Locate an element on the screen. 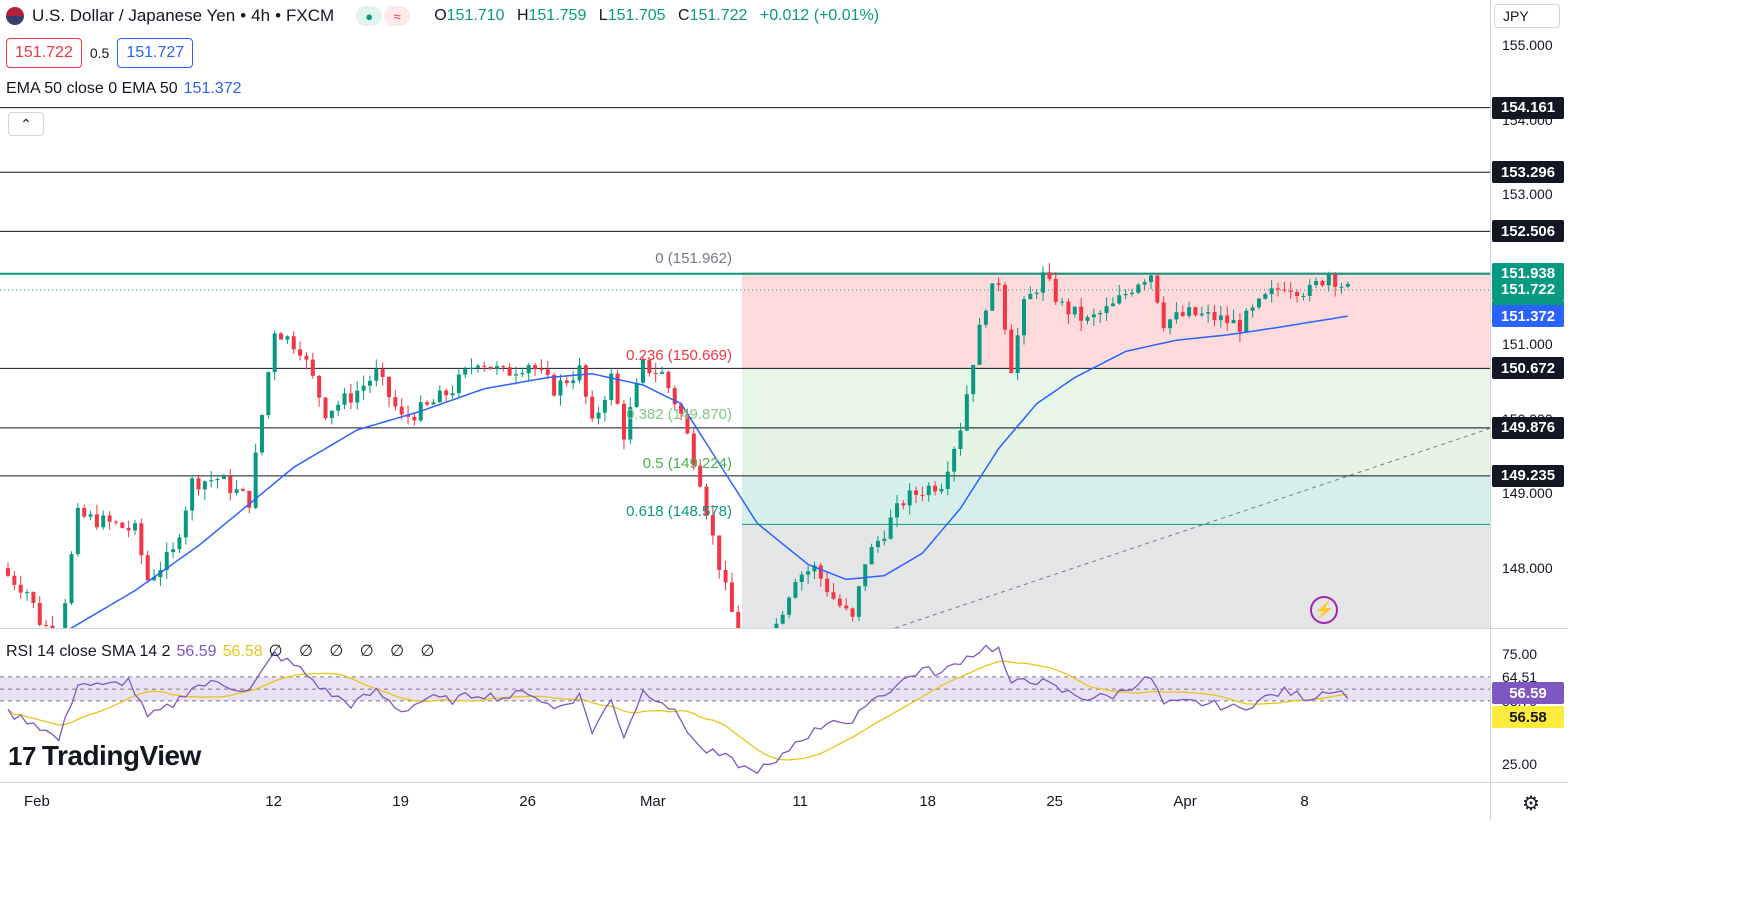 Image resolution: width=1748 pixels, height=915 pixels. rsi-pane is located at coordinates (745, 709).